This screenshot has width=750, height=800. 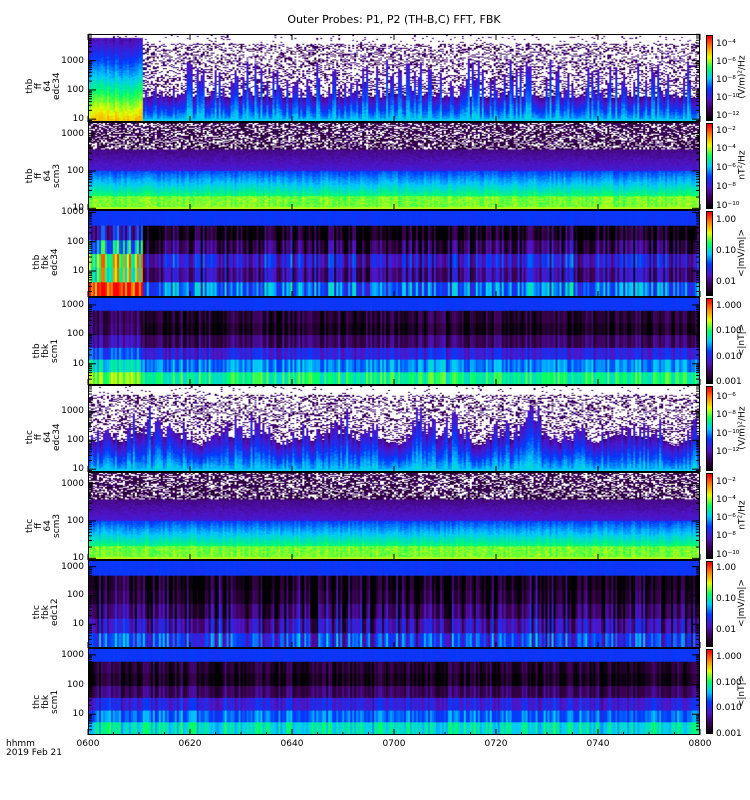 What do you see at coordinates (741, 603) in the screenshot?
I see `colorbar-unit-label: <|mV/m|>` at bounding box center [741, 603].